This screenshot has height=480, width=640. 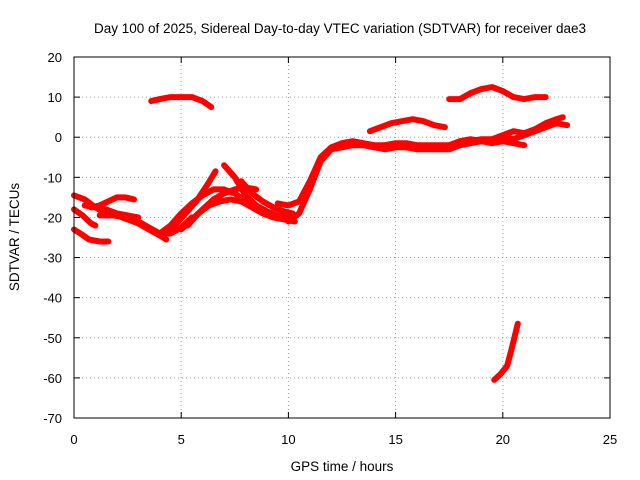 I want to click on x-tick-label: 5, so click(x=181, y=439).